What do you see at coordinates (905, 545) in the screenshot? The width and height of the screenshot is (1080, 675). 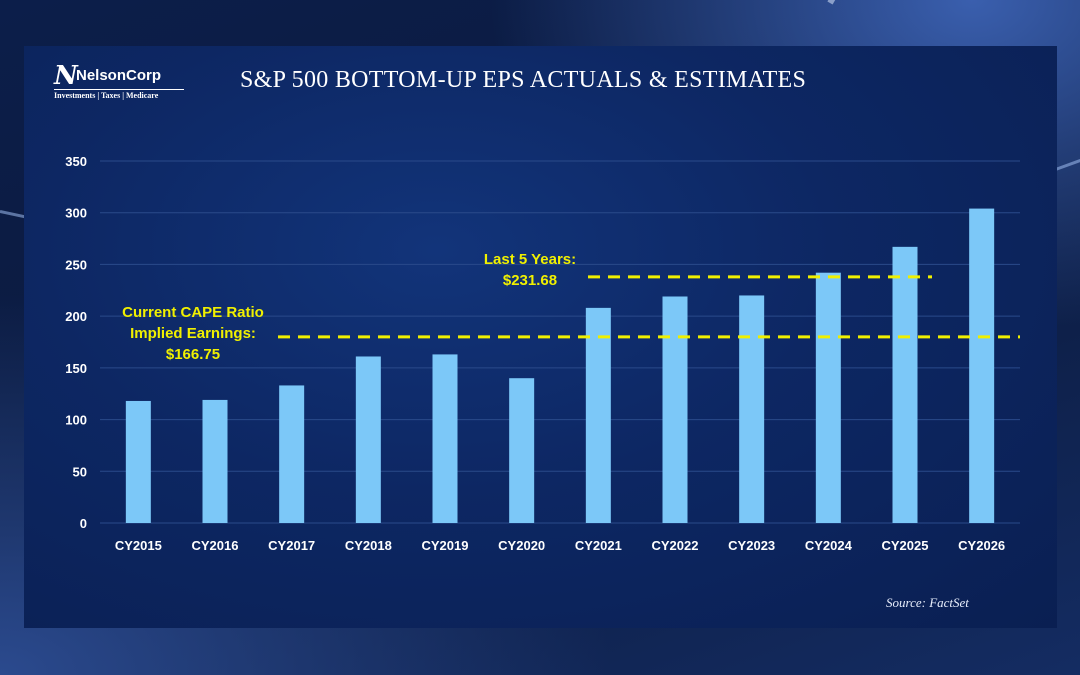 I see `x-tick-label: CY2025` at bounding box center [905, 545].